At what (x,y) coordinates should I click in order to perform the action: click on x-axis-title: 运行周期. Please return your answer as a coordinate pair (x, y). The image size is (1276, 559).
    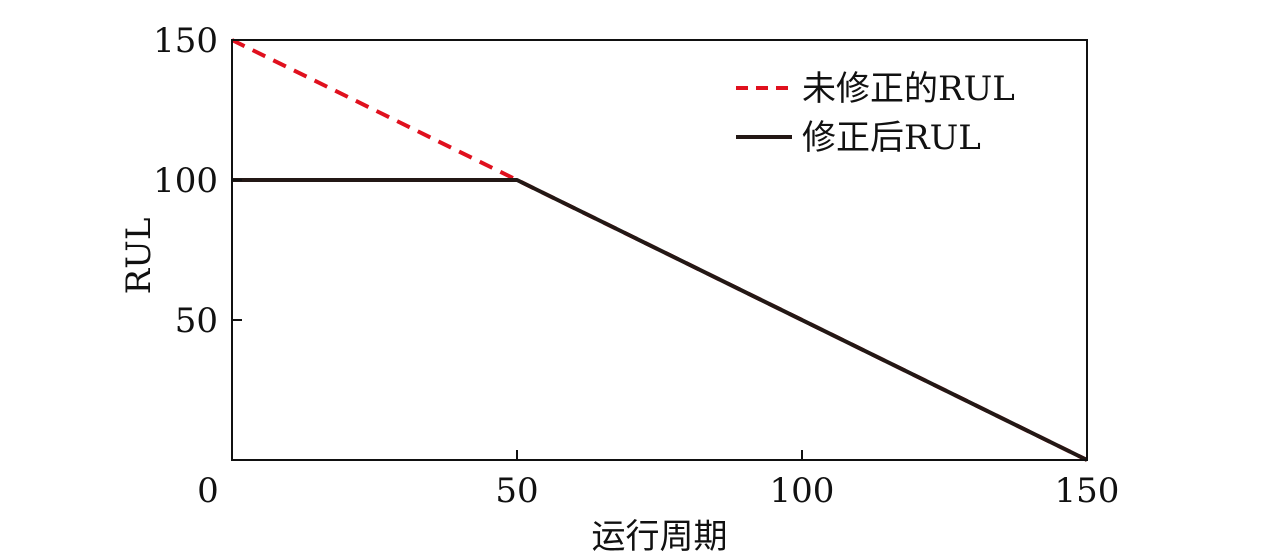
    Looking at the image, I should click on (660, 537).